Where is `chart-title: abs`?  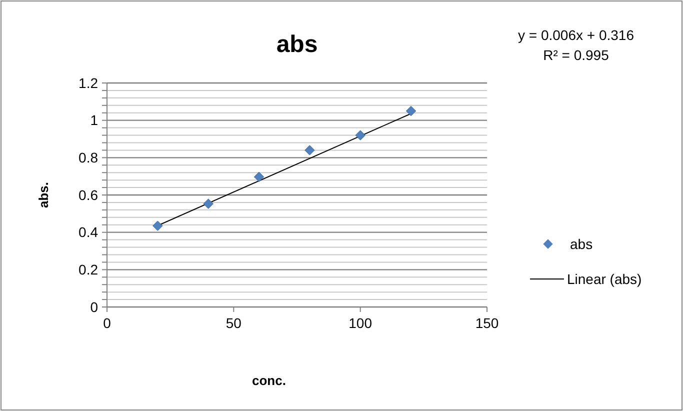
chart-title: abs is located at coordinates (297, 44).